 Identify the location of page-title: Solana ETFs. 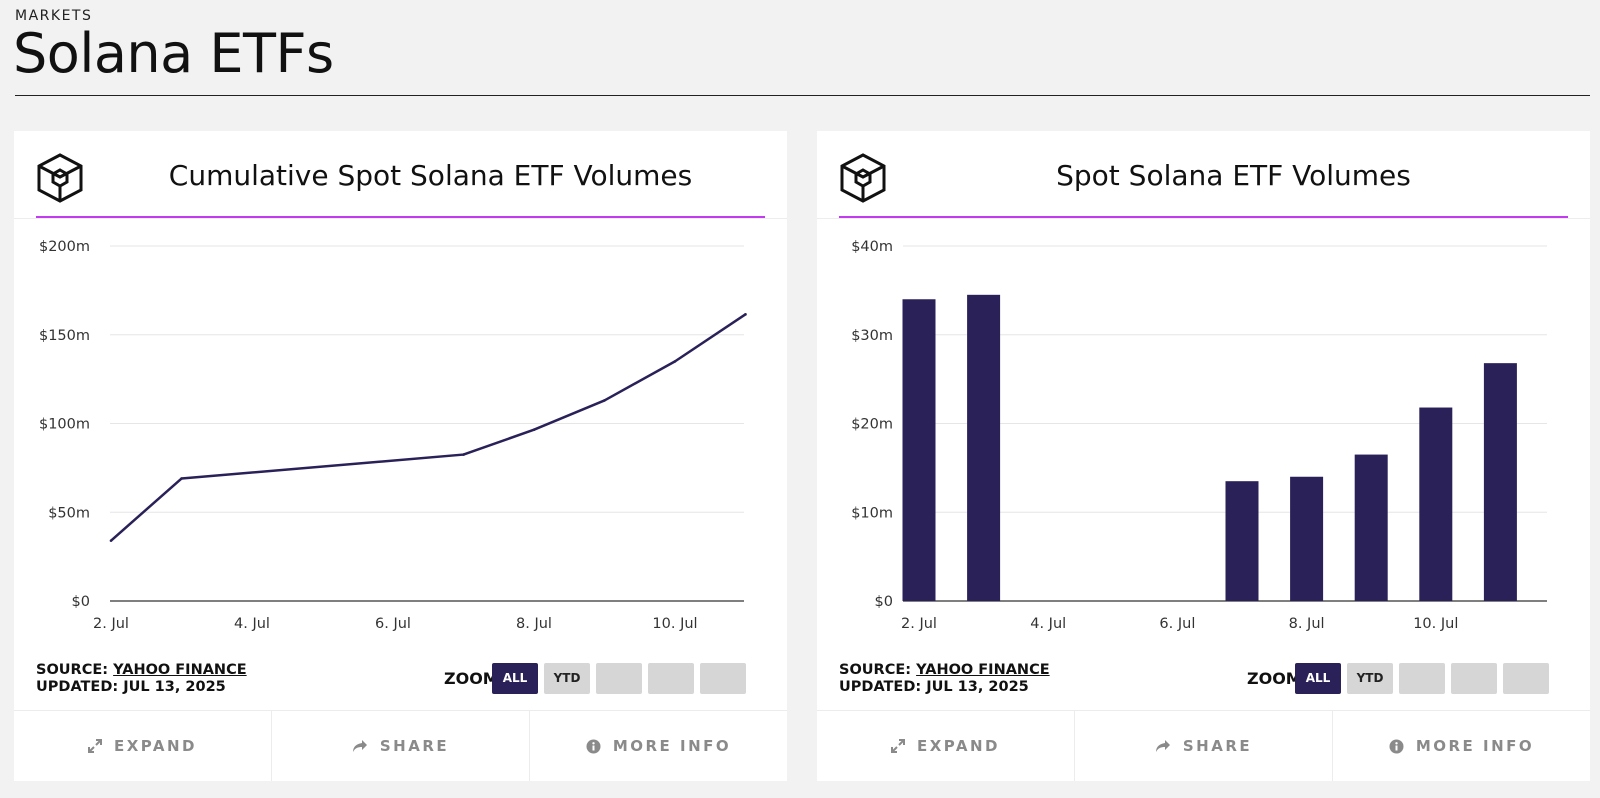
(173, 53).